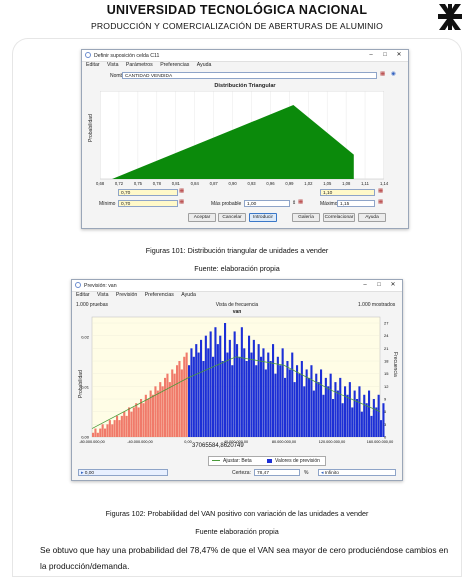  Describe the element at coordinates (356, 203) in the screenshot. I see `max-input: 1,15` at that location.